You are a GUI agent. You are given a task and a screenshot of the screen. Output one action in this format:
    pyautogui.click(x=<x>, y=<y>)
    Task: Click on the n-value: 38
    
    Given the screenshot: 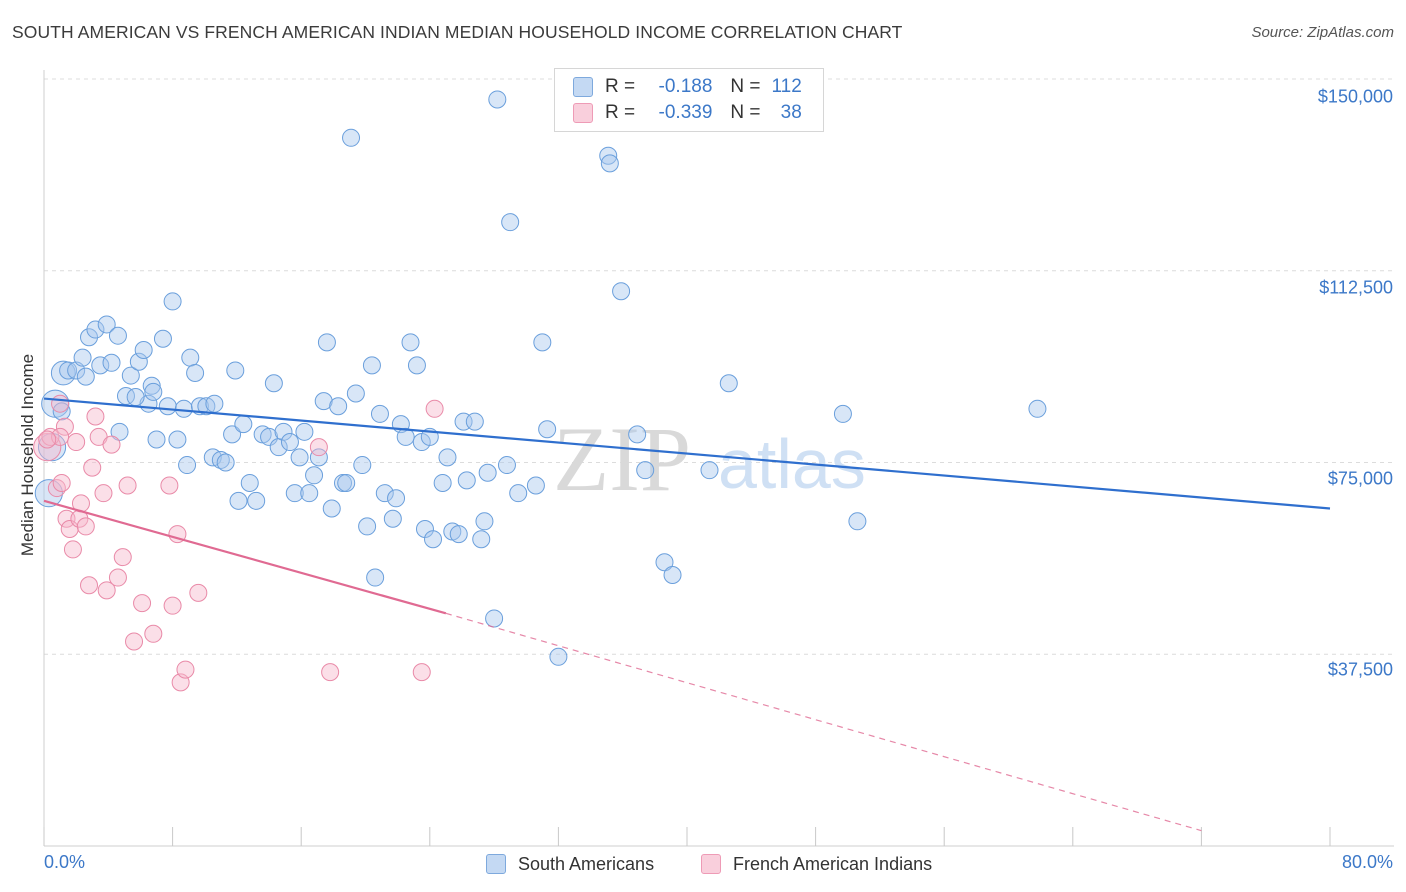 What is the action you would take?
    pyautogui.click(x=791, y=112)
    